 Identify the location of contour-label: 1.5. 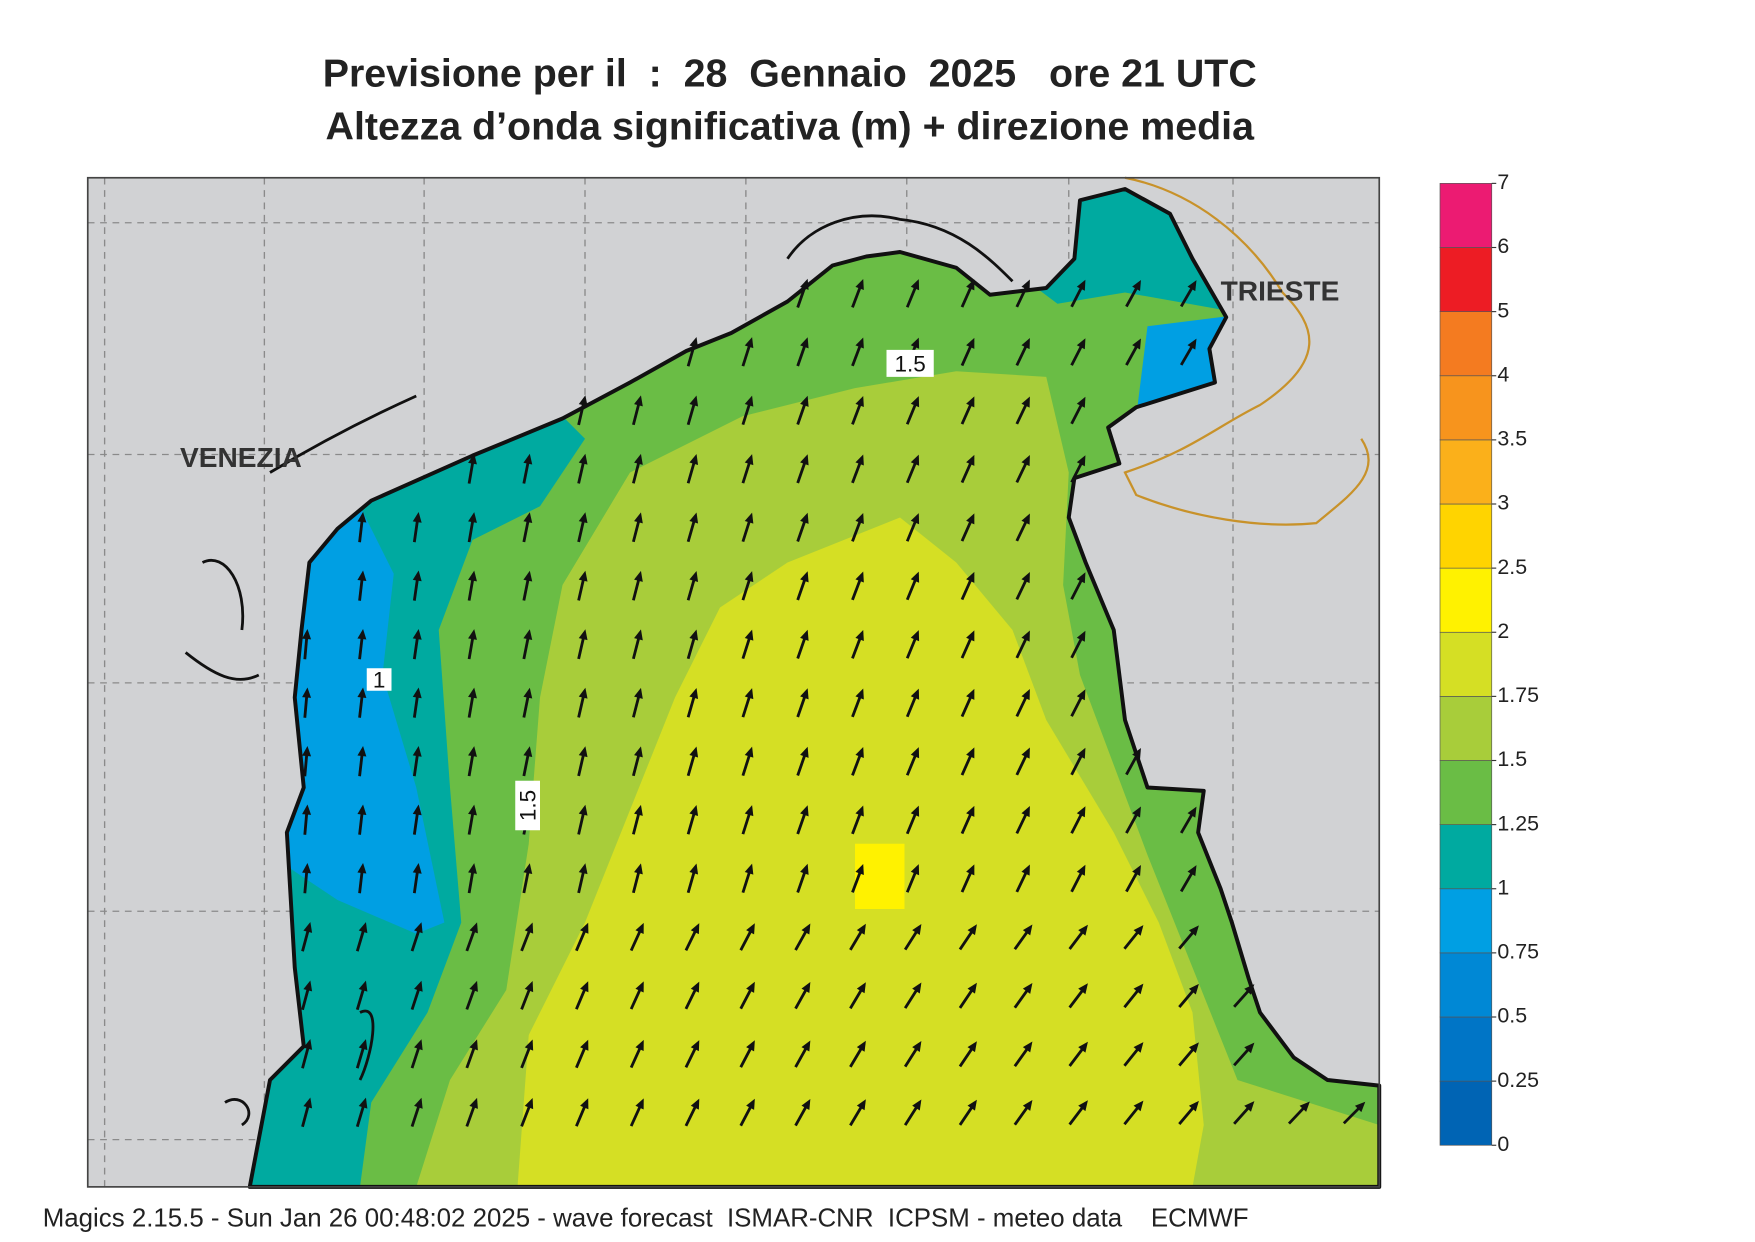
(909, 363).